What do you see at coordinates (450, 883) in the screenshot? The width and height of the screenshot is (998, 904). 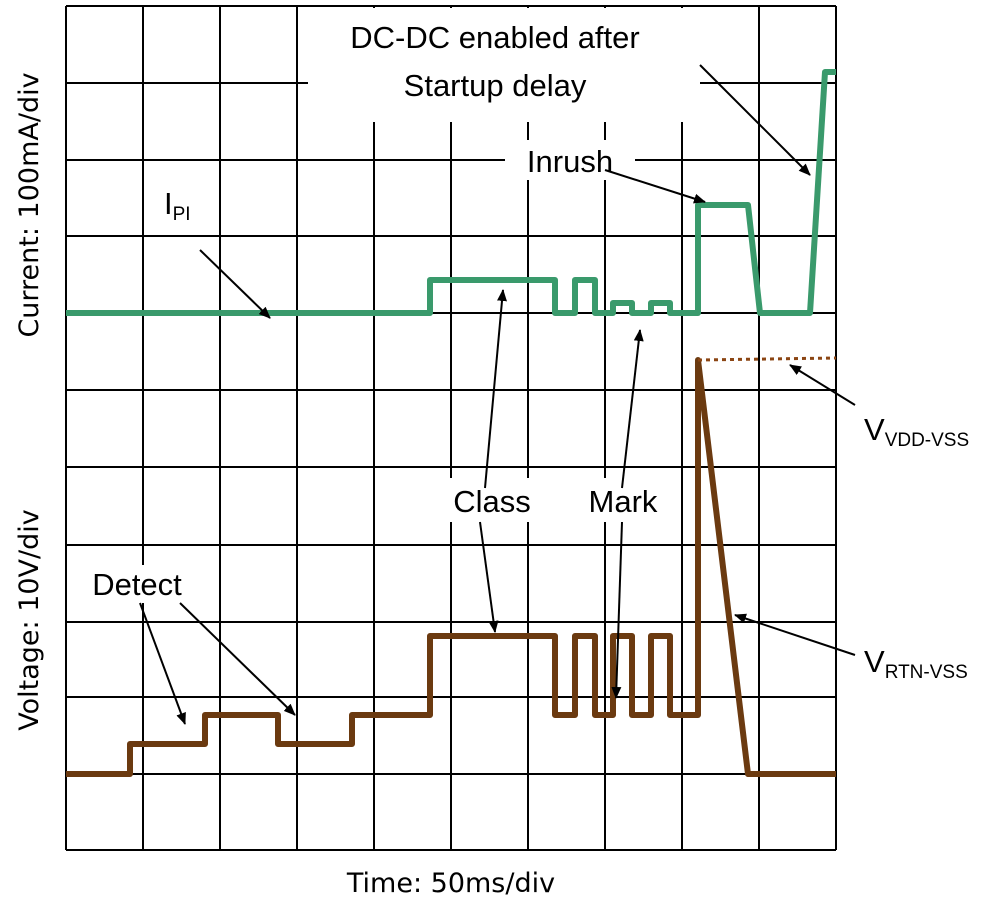 I see `axis-label: Time: 50ms/div` at bounding box center [450, 883].